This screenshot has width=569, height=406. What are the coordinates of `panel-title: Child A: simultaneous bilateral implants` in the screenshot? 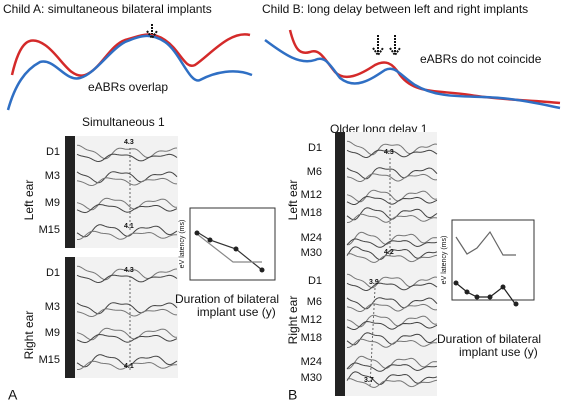 It's located at (107, 9).